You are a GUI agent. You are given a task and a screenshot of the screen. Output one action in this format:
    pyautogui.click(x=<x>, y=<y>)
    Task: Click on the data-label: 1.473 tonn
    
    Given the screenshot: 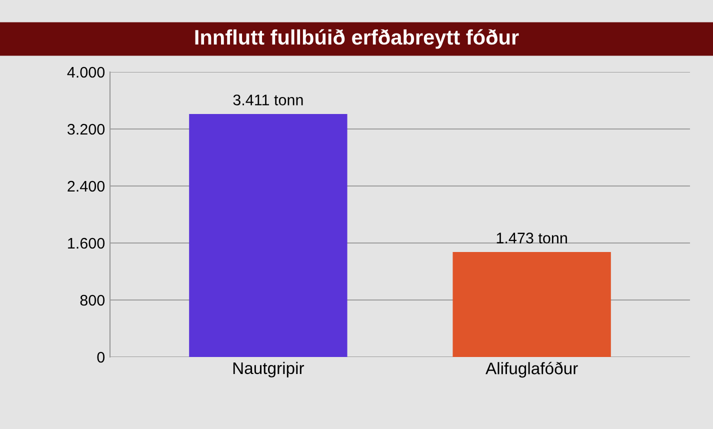 What is the action you would take?
    pyautogui.click(x=531, y=238)
    